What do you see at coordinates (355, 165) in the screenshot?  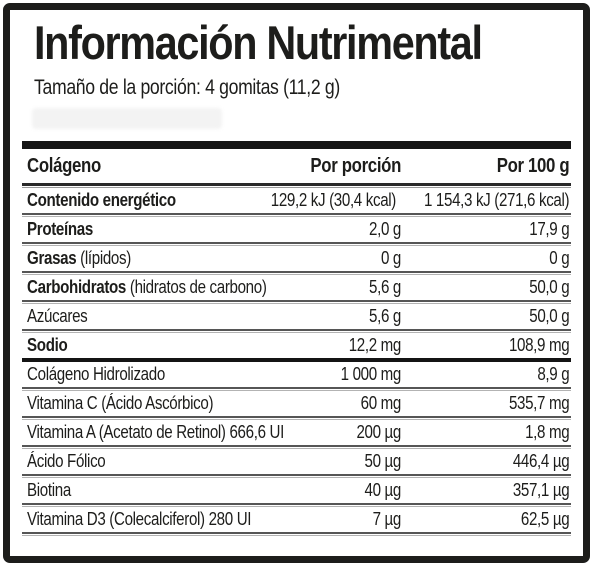 I see `per-serving-column-header: Por porción` at bounding box center [355, 165].